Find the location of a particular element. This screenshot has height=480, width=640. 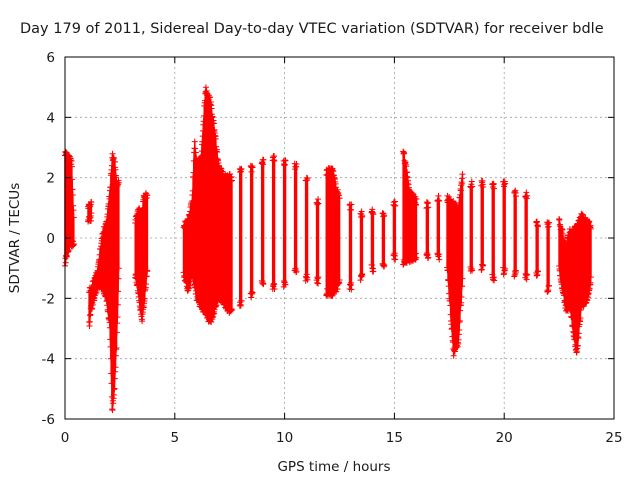

y-axis-label: SDTVAR / TECUs is located at coordinates (15, 238).